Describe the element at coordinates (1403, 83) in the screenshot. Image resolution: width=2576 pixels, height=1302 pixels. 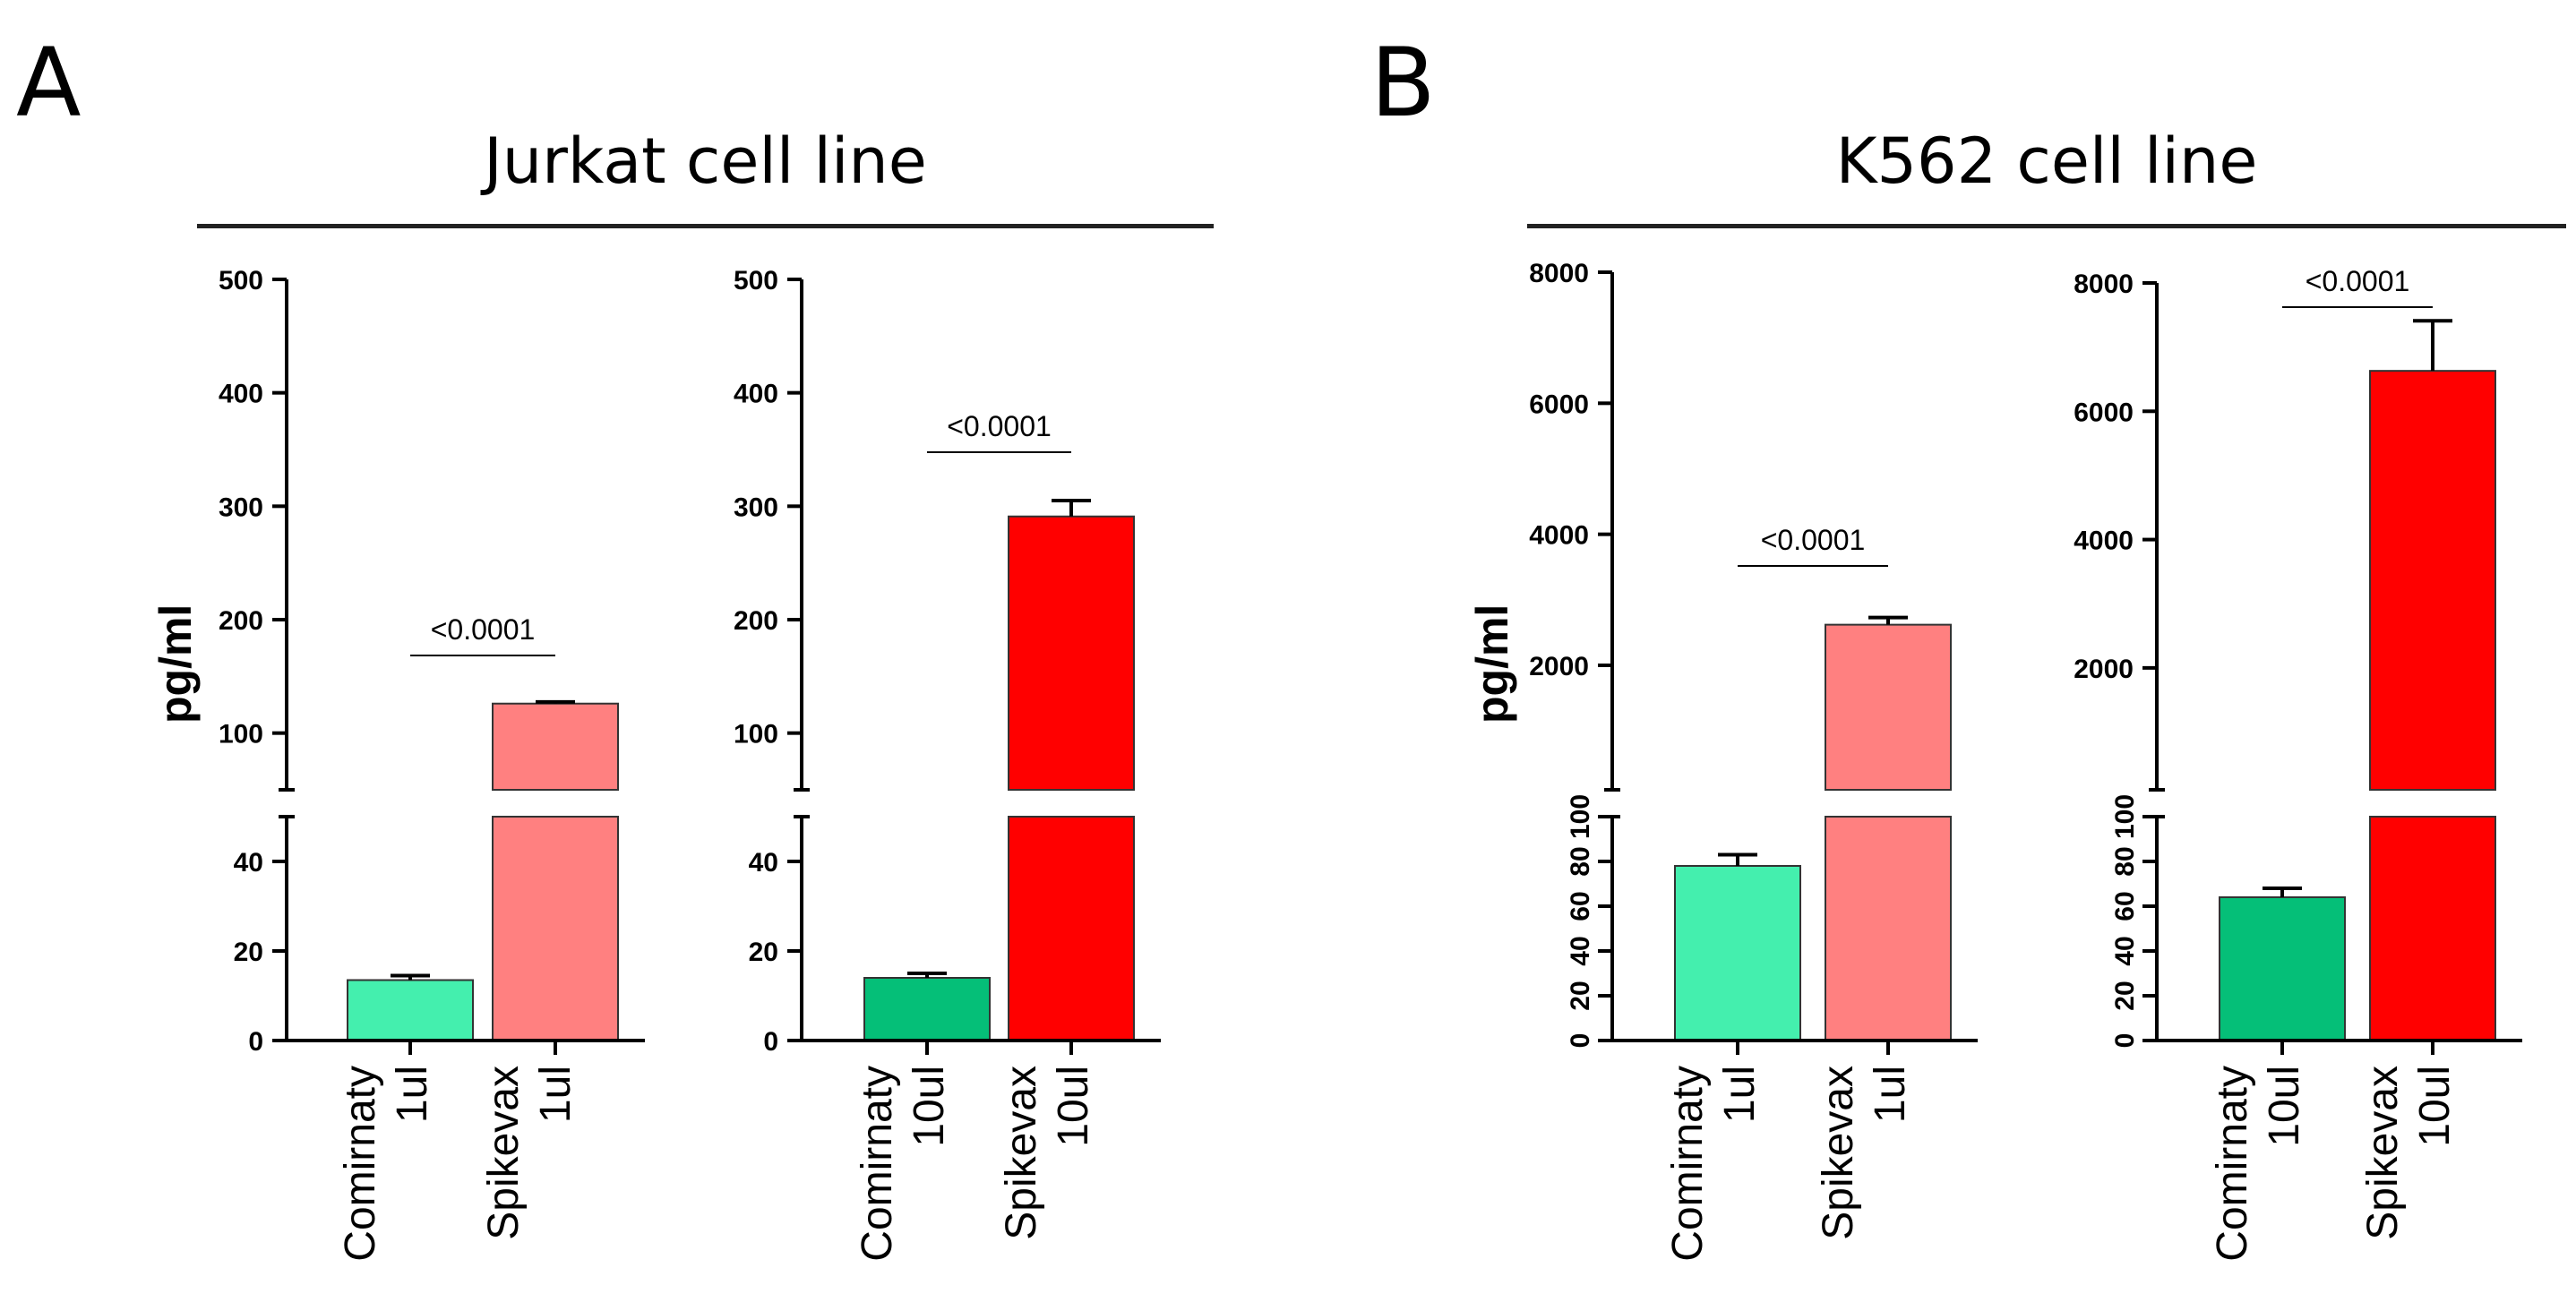
I see `panel-letter-b: B` at that location.